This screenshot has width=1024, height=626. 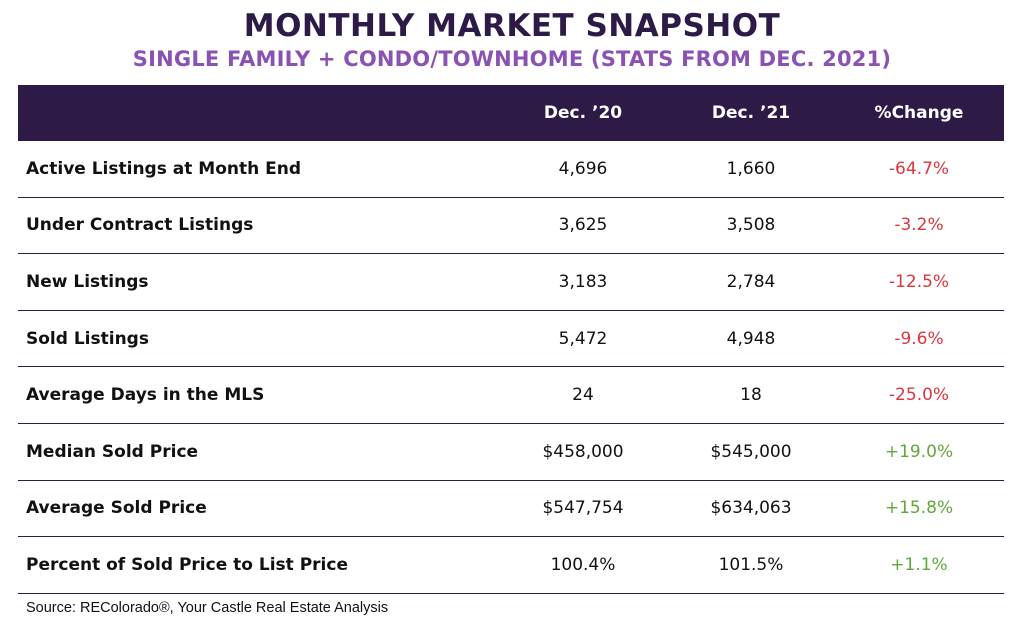 I want to click on row-label: Percent of Sold Price to List Price, so click(x=187, y=564).